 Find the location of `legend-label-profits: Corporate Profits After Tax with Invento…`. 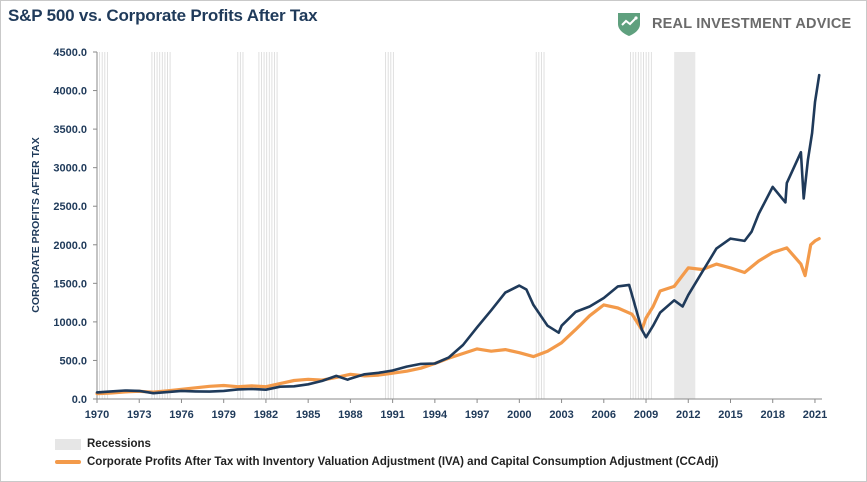

legend-label-profits: Corporate Profits After Tax with Invento… is located at coordinates (403, 462).